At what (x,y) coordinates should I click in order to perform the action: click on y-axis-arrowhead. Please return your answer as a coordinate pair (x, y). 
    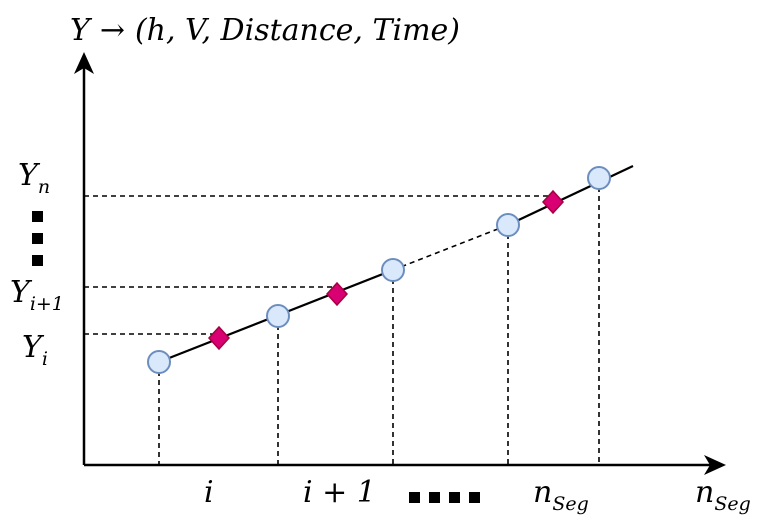
    Looking at the image, I should click on (84, 63).